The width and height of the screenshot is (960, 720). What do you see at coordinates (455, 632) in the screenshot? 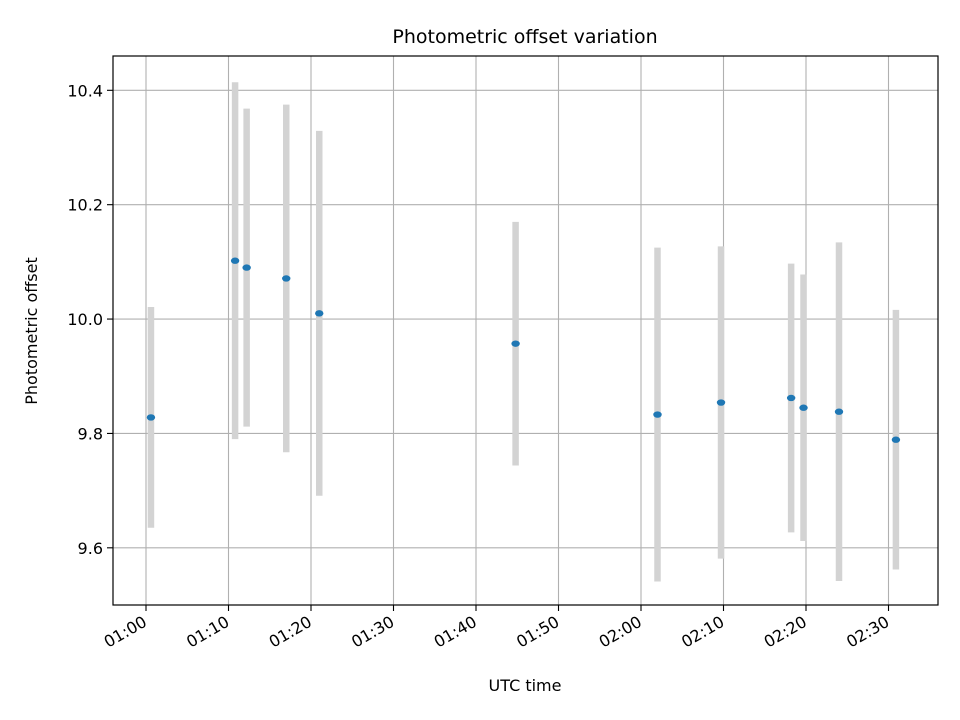
I see `x-tick-label: 01:40` at bounding box center [455, 632].